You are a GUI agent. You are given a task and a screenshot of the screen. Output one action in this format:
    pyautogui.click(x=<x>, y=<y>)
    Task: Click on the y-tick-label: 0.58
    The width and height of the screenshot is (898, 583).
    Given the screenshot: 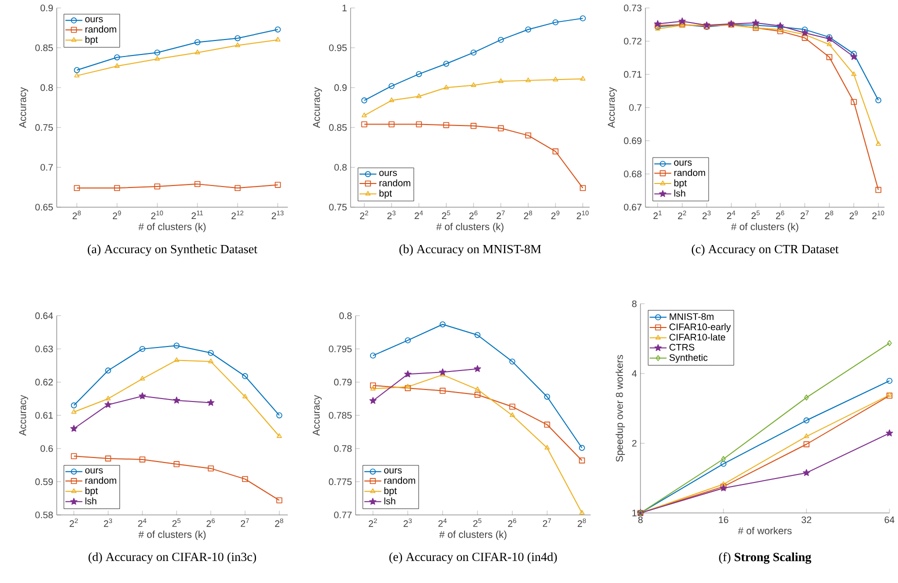 What is the action you would take?
    pyautogui.click(x=44, y=515)
    